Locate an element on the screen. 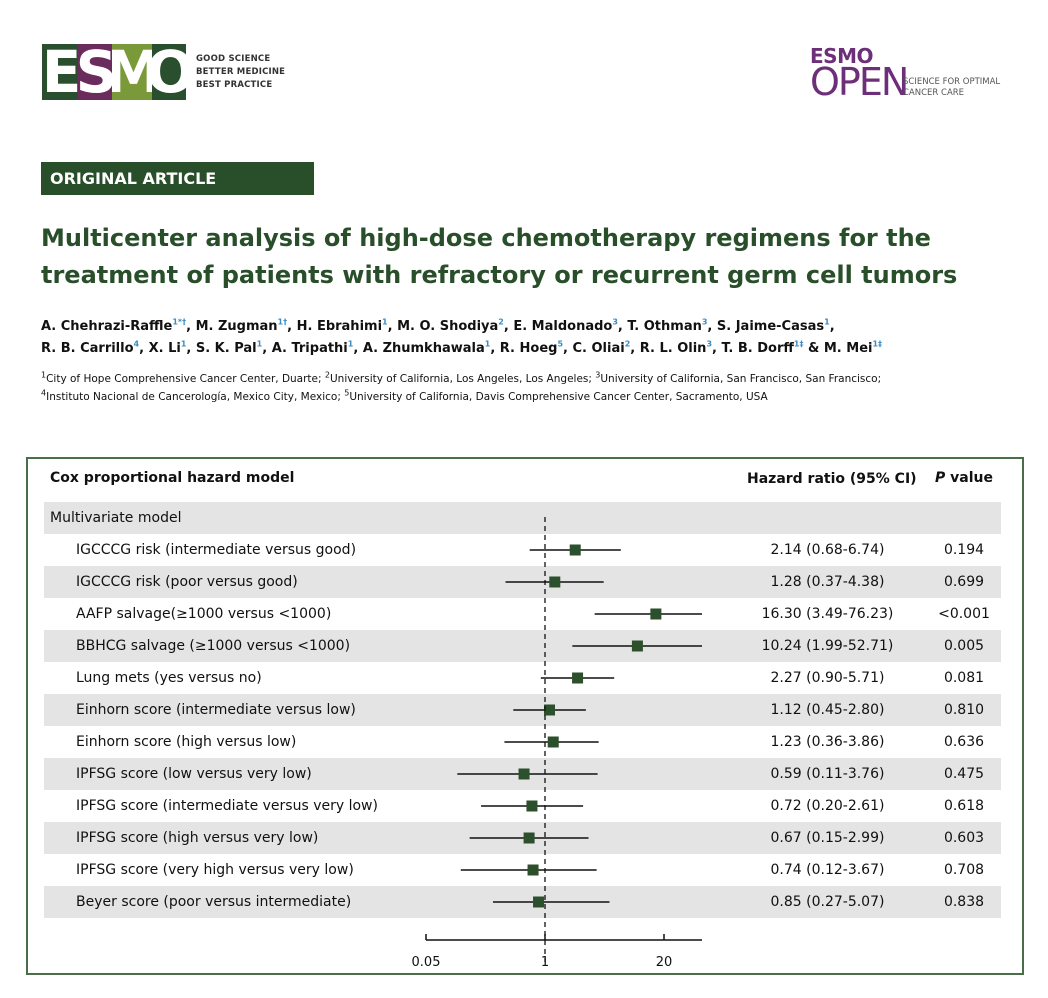 The width and height of the screenshot is (1048, 998). author-name: R. B. Carrillo is located at coordinates (87, 348).